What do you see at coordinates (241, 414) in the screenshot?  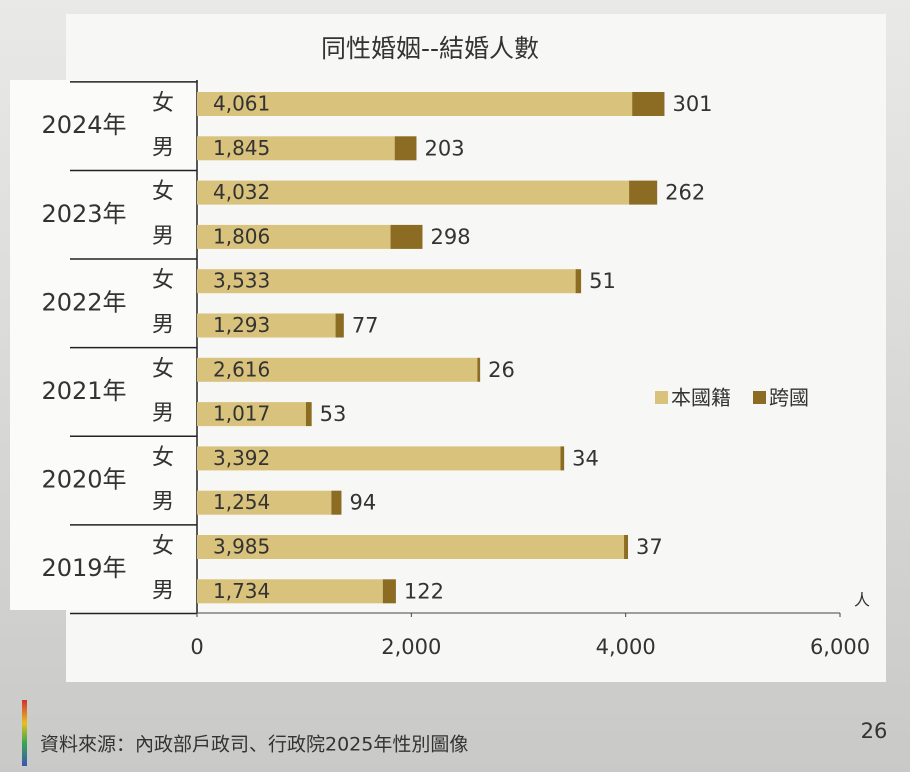 I see `value-label: 1,017` at bounding box center [241, 414].